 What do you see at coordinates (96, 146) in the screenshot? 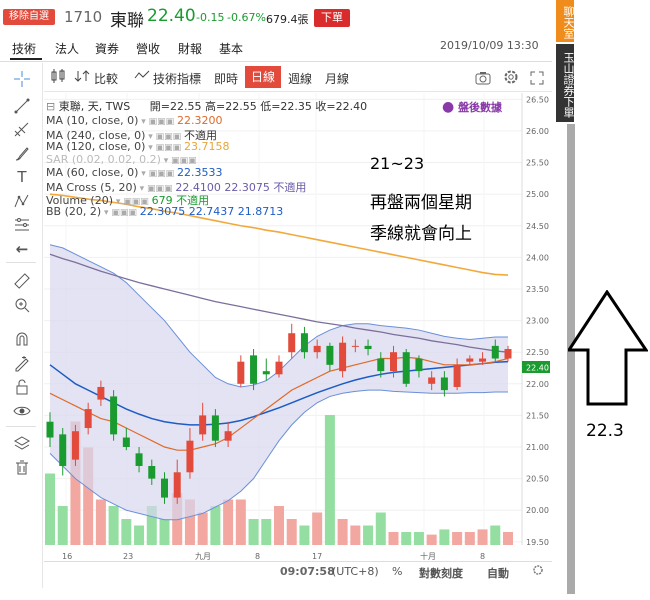
I see `legend-line-label: MA (120, close, 0)` at bounding box center [96, 146].